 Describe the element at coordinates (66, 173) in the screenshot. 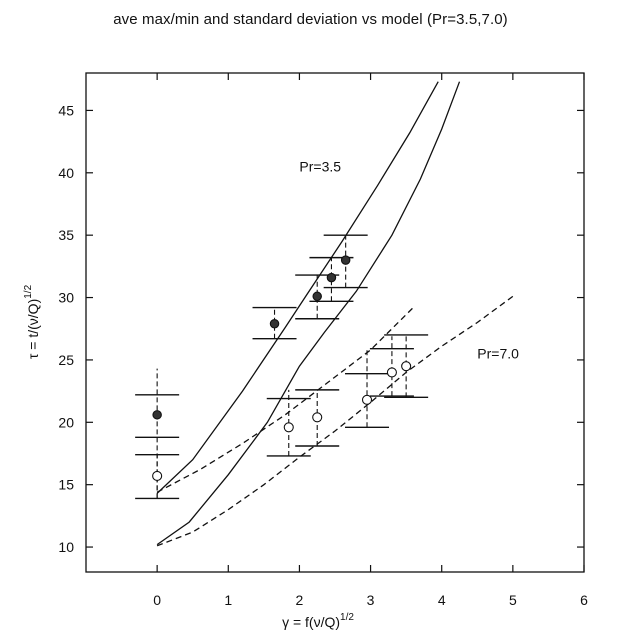

I see `y-tick-label: 40` at that location.